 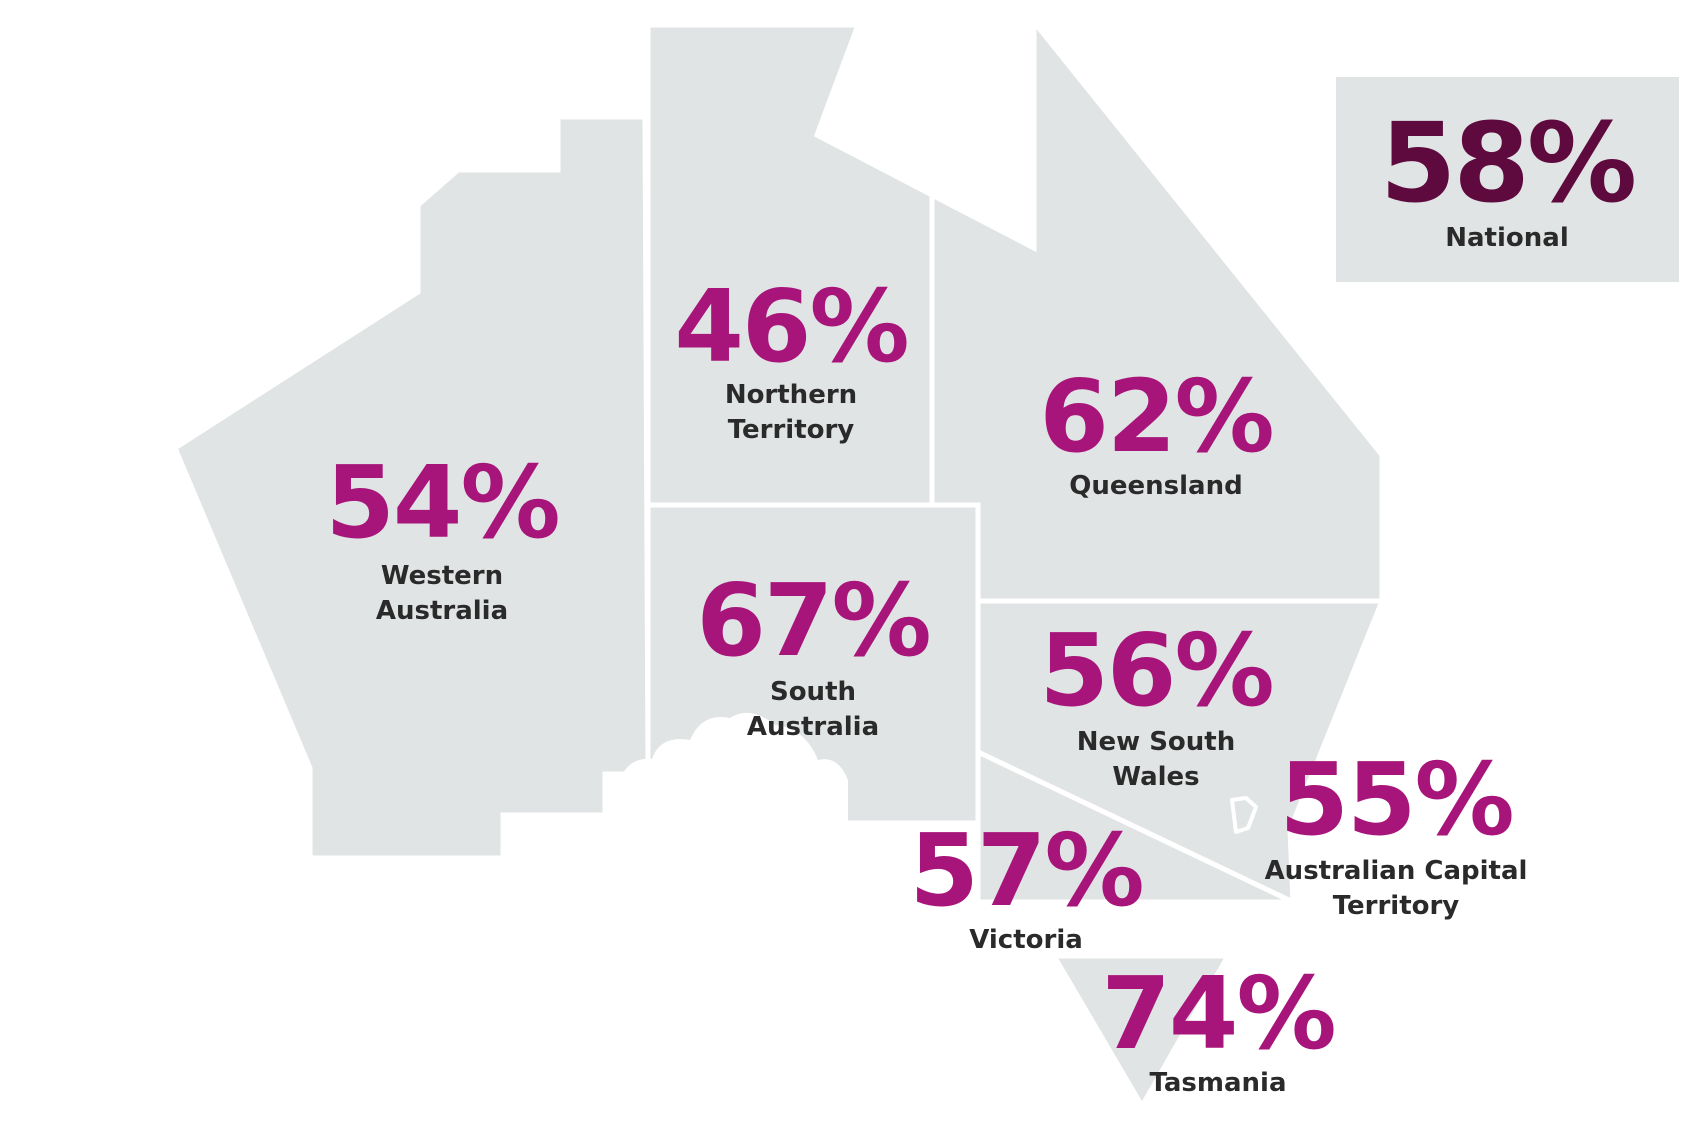 I want to click on nsw-percent: 56%, so click(x=1155, y=670).